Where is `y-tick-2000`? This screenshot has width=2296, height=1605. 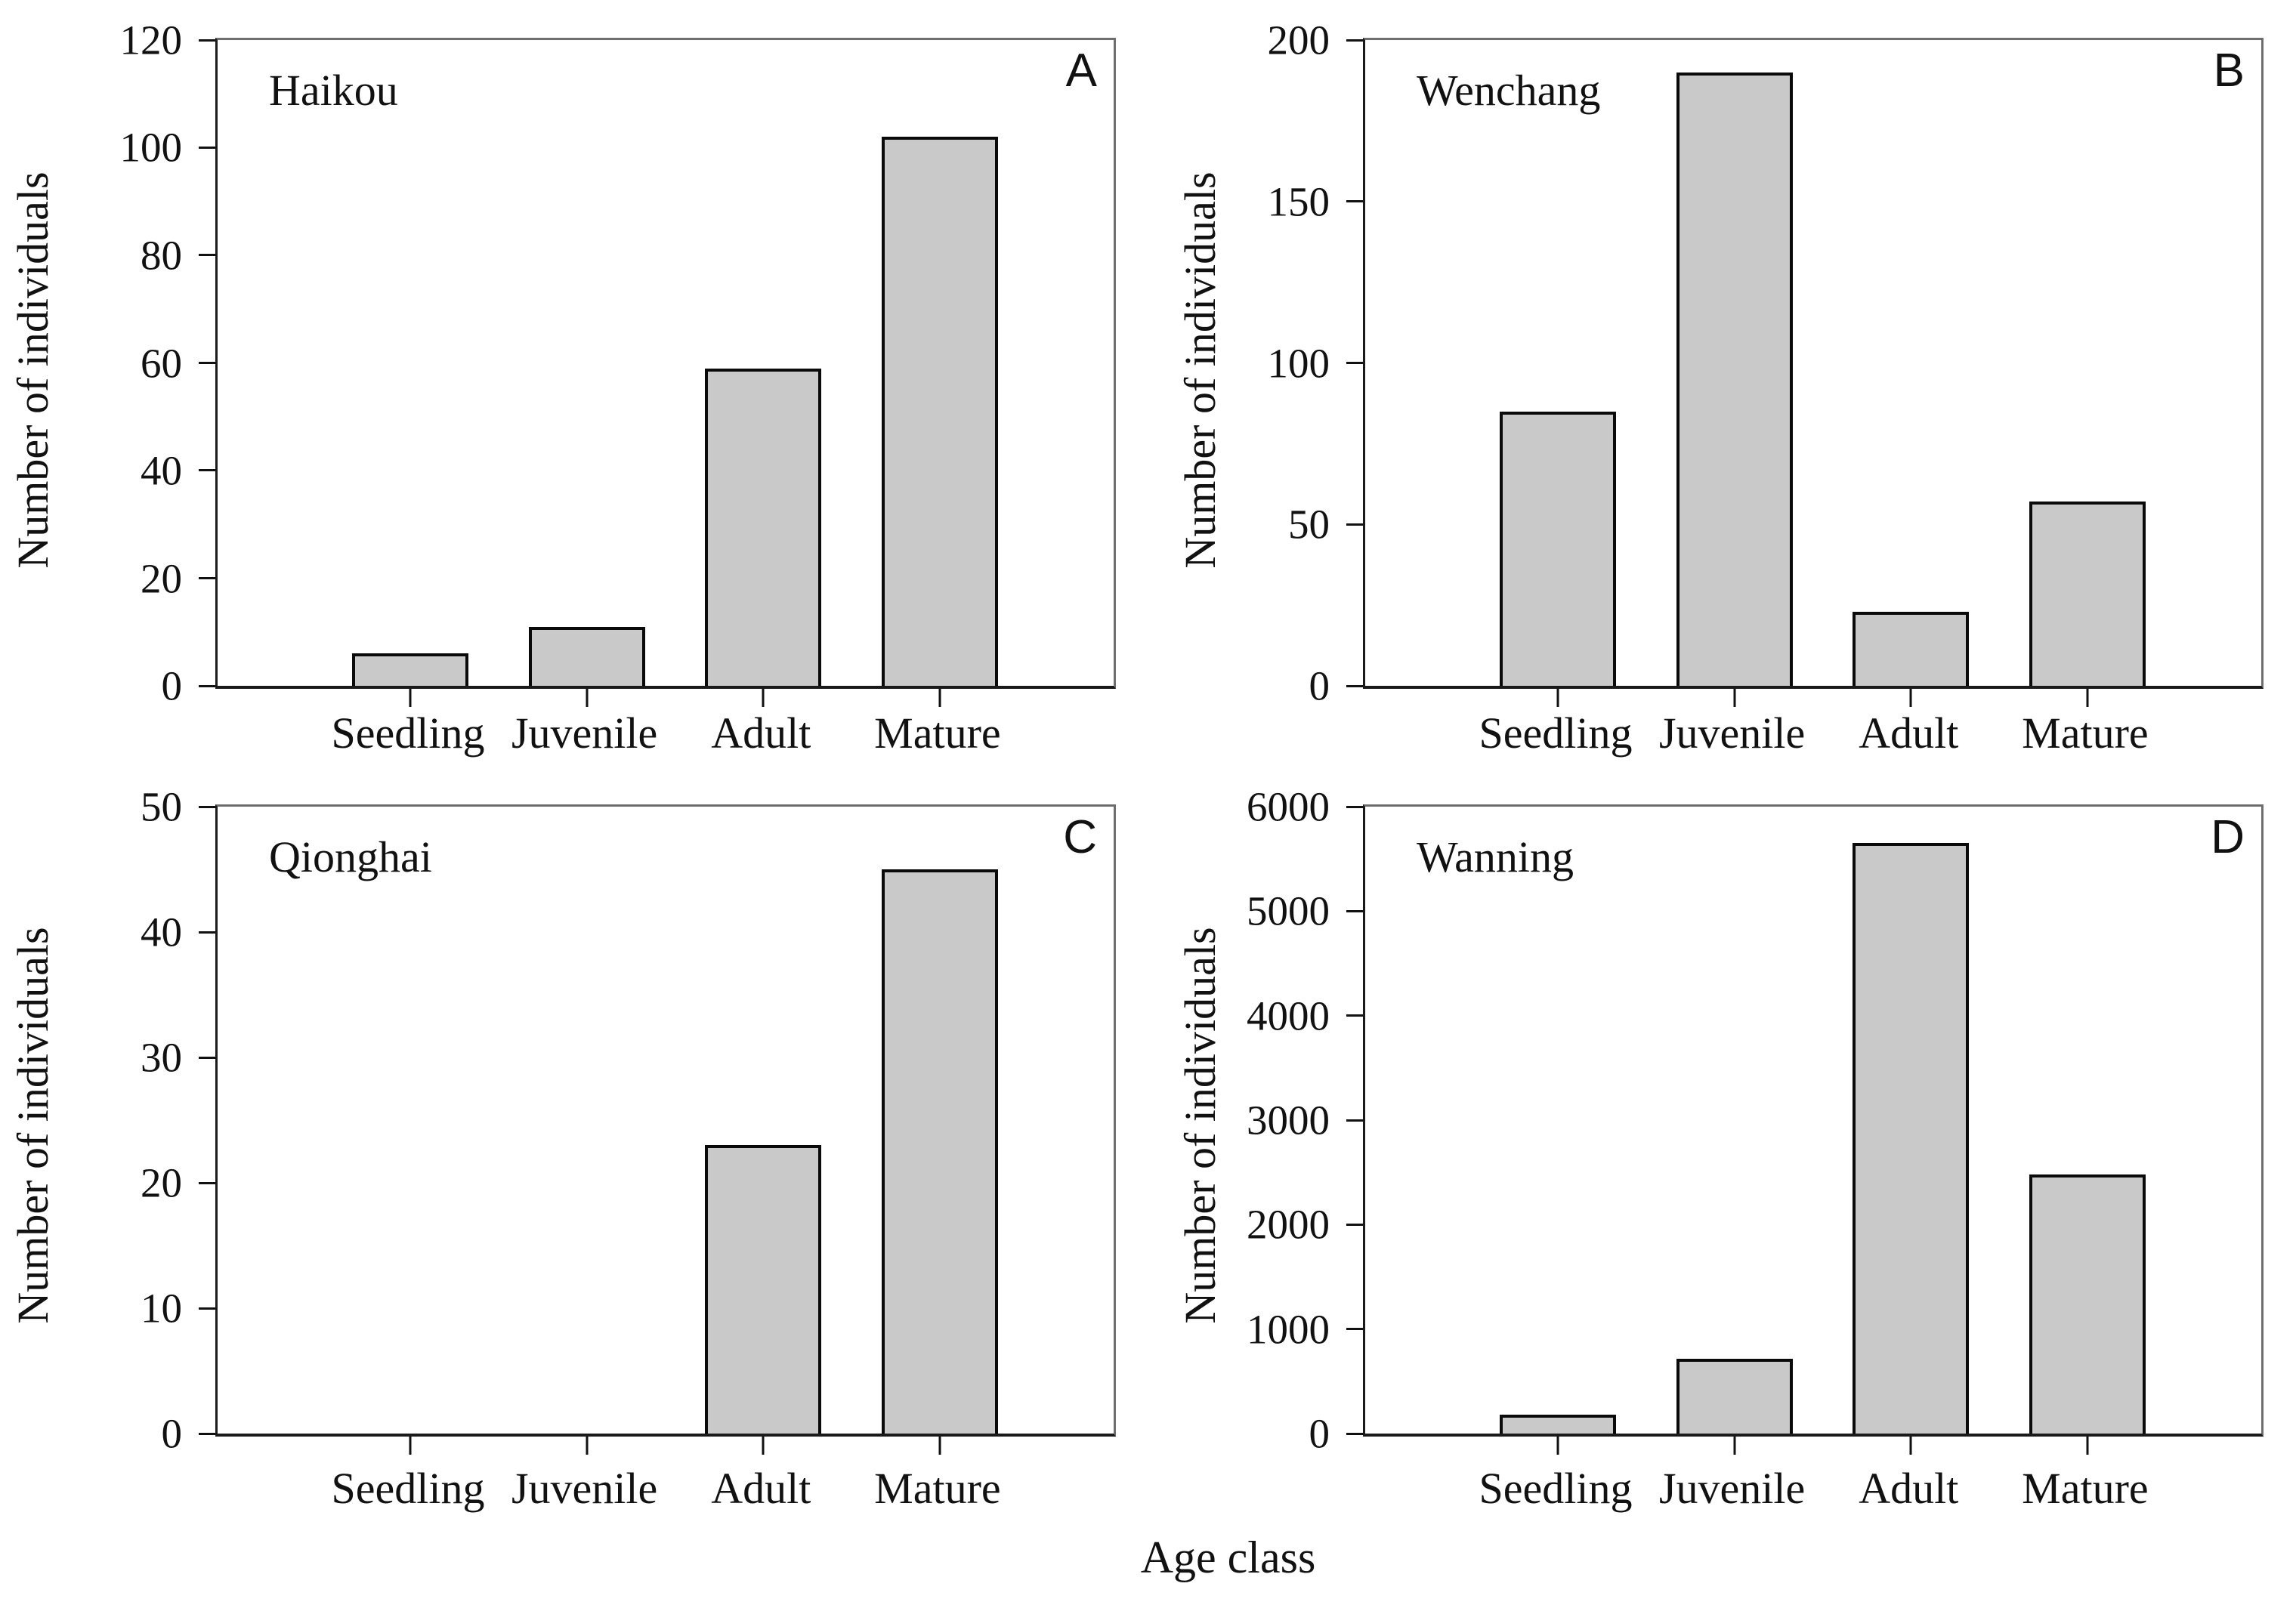 y-tick-2000 is located at coordinates (1354, 1224).